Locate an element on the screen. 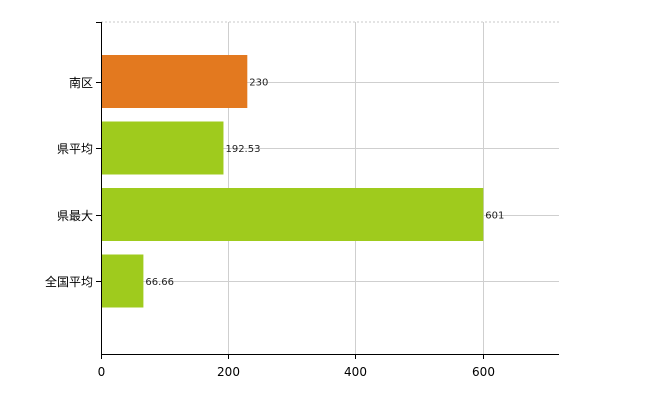 This screenshot has width=650, height=400. value-label-0: 230 is located at coordinates (258, 83).